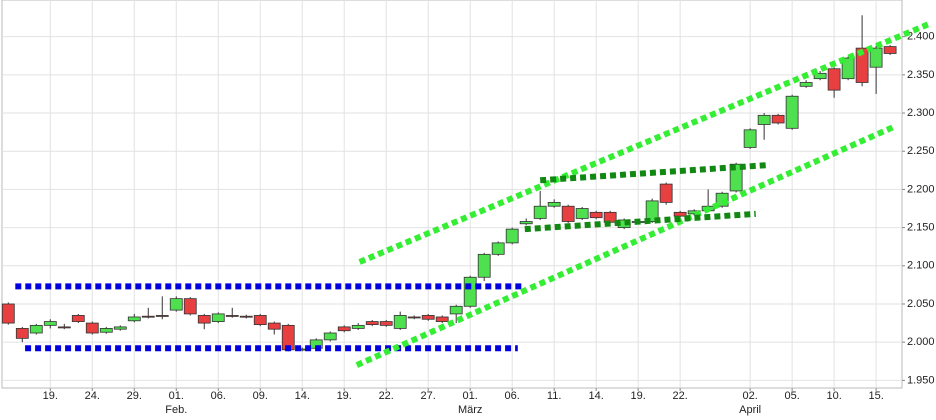  I want to click on x-tick-label: 05., so click(791, 396).